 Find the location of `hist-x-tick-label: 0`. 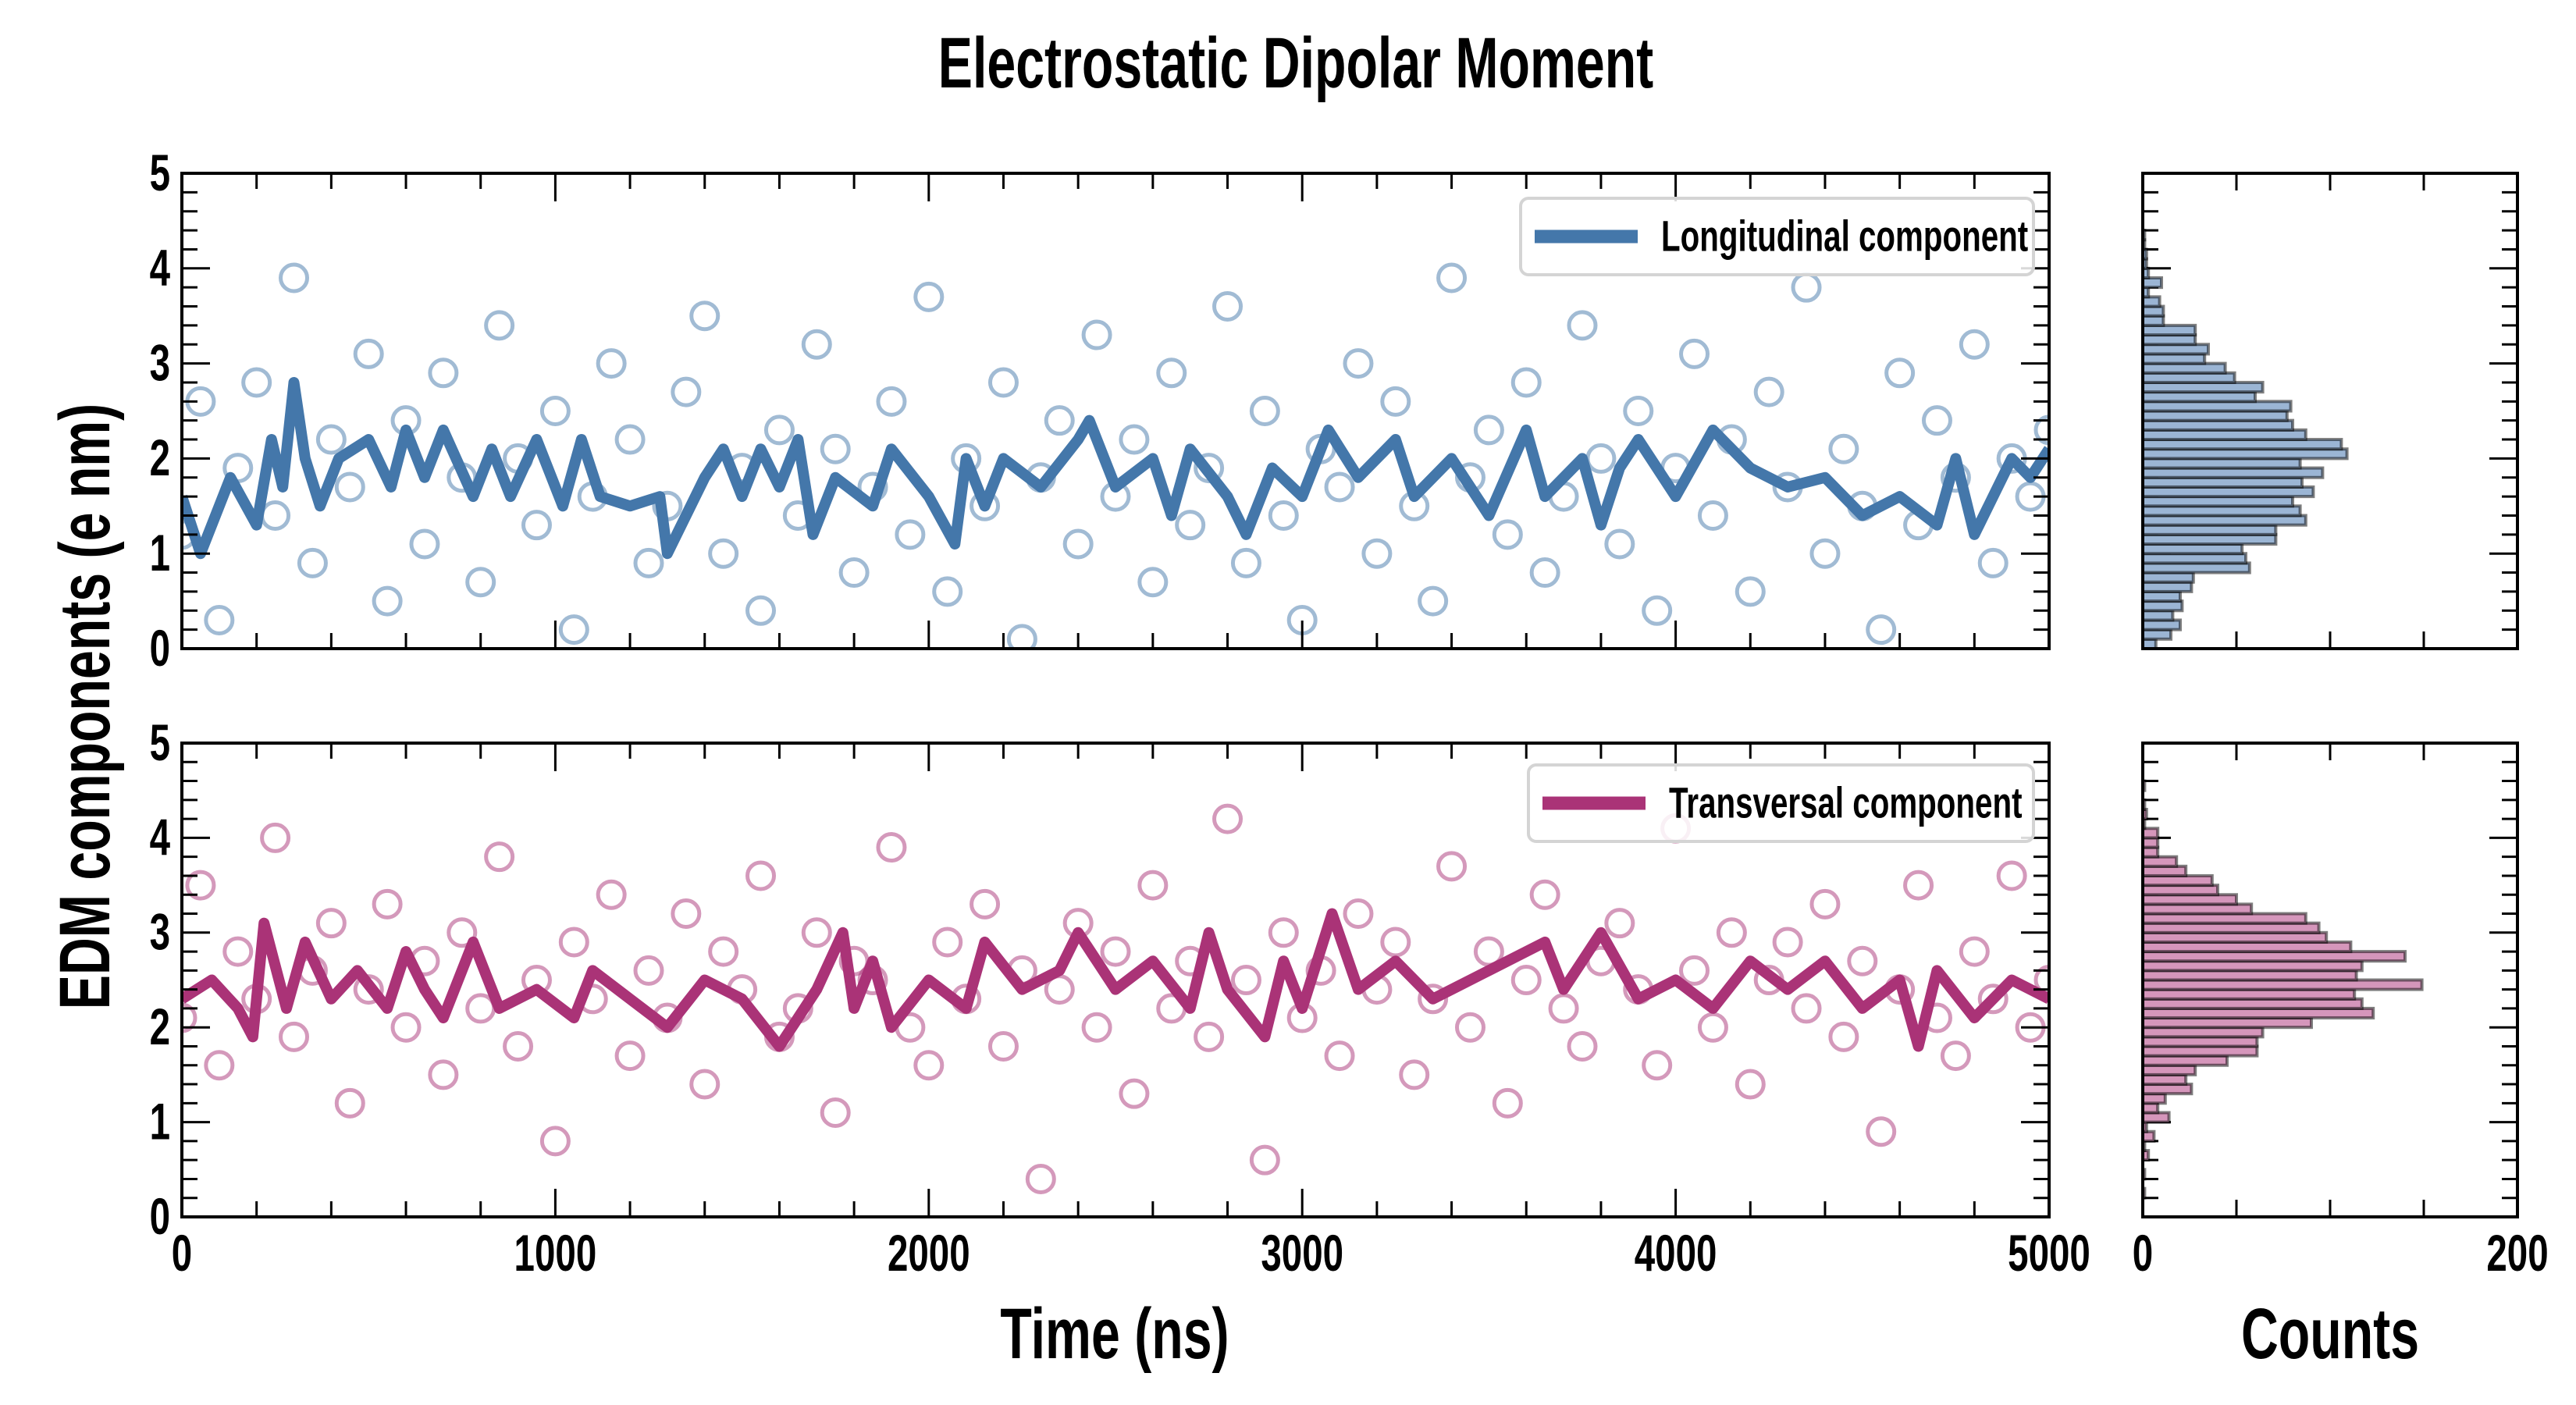

hist-x-tick-label: 0 is located at coordinates (2143, 1253).